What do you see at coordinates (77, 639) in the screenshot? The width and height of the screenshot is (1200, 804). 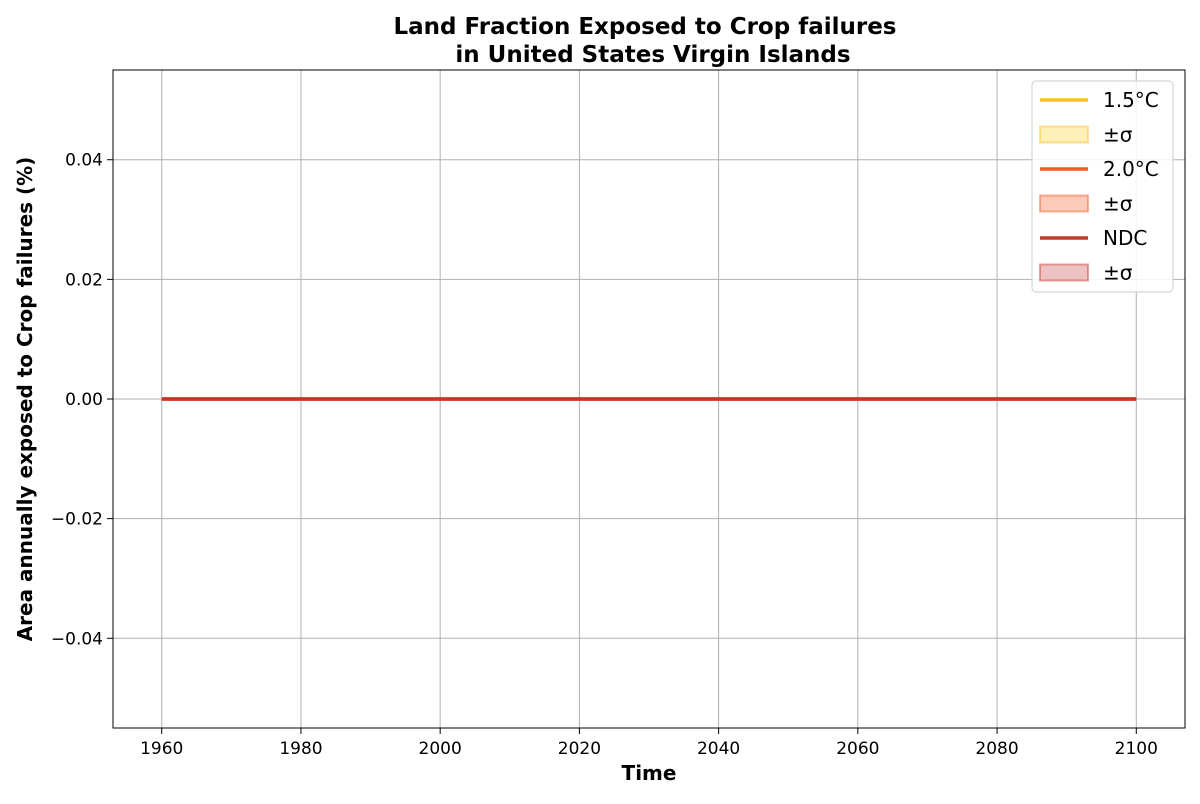 I see `y-tick-label: −0.04` at bounding box center [77, 639].